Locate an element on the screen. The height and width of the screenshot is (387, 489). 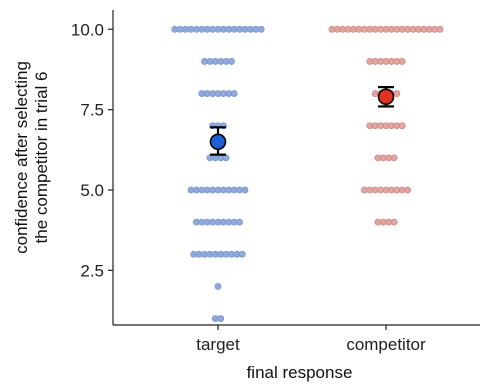
y-axis-title-line1: confidence after selecting is located at coordinates (21, 157).